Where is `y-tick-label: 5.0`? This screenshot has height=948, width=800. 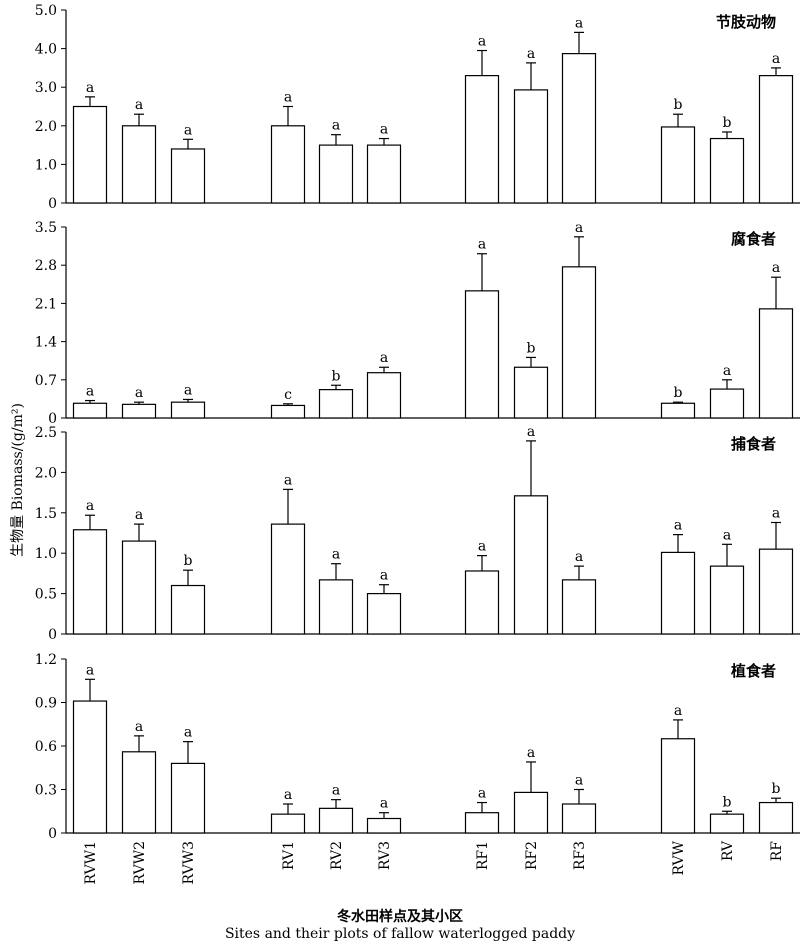 y-tick-label: 5.0 is located at coordinates (46, 11).